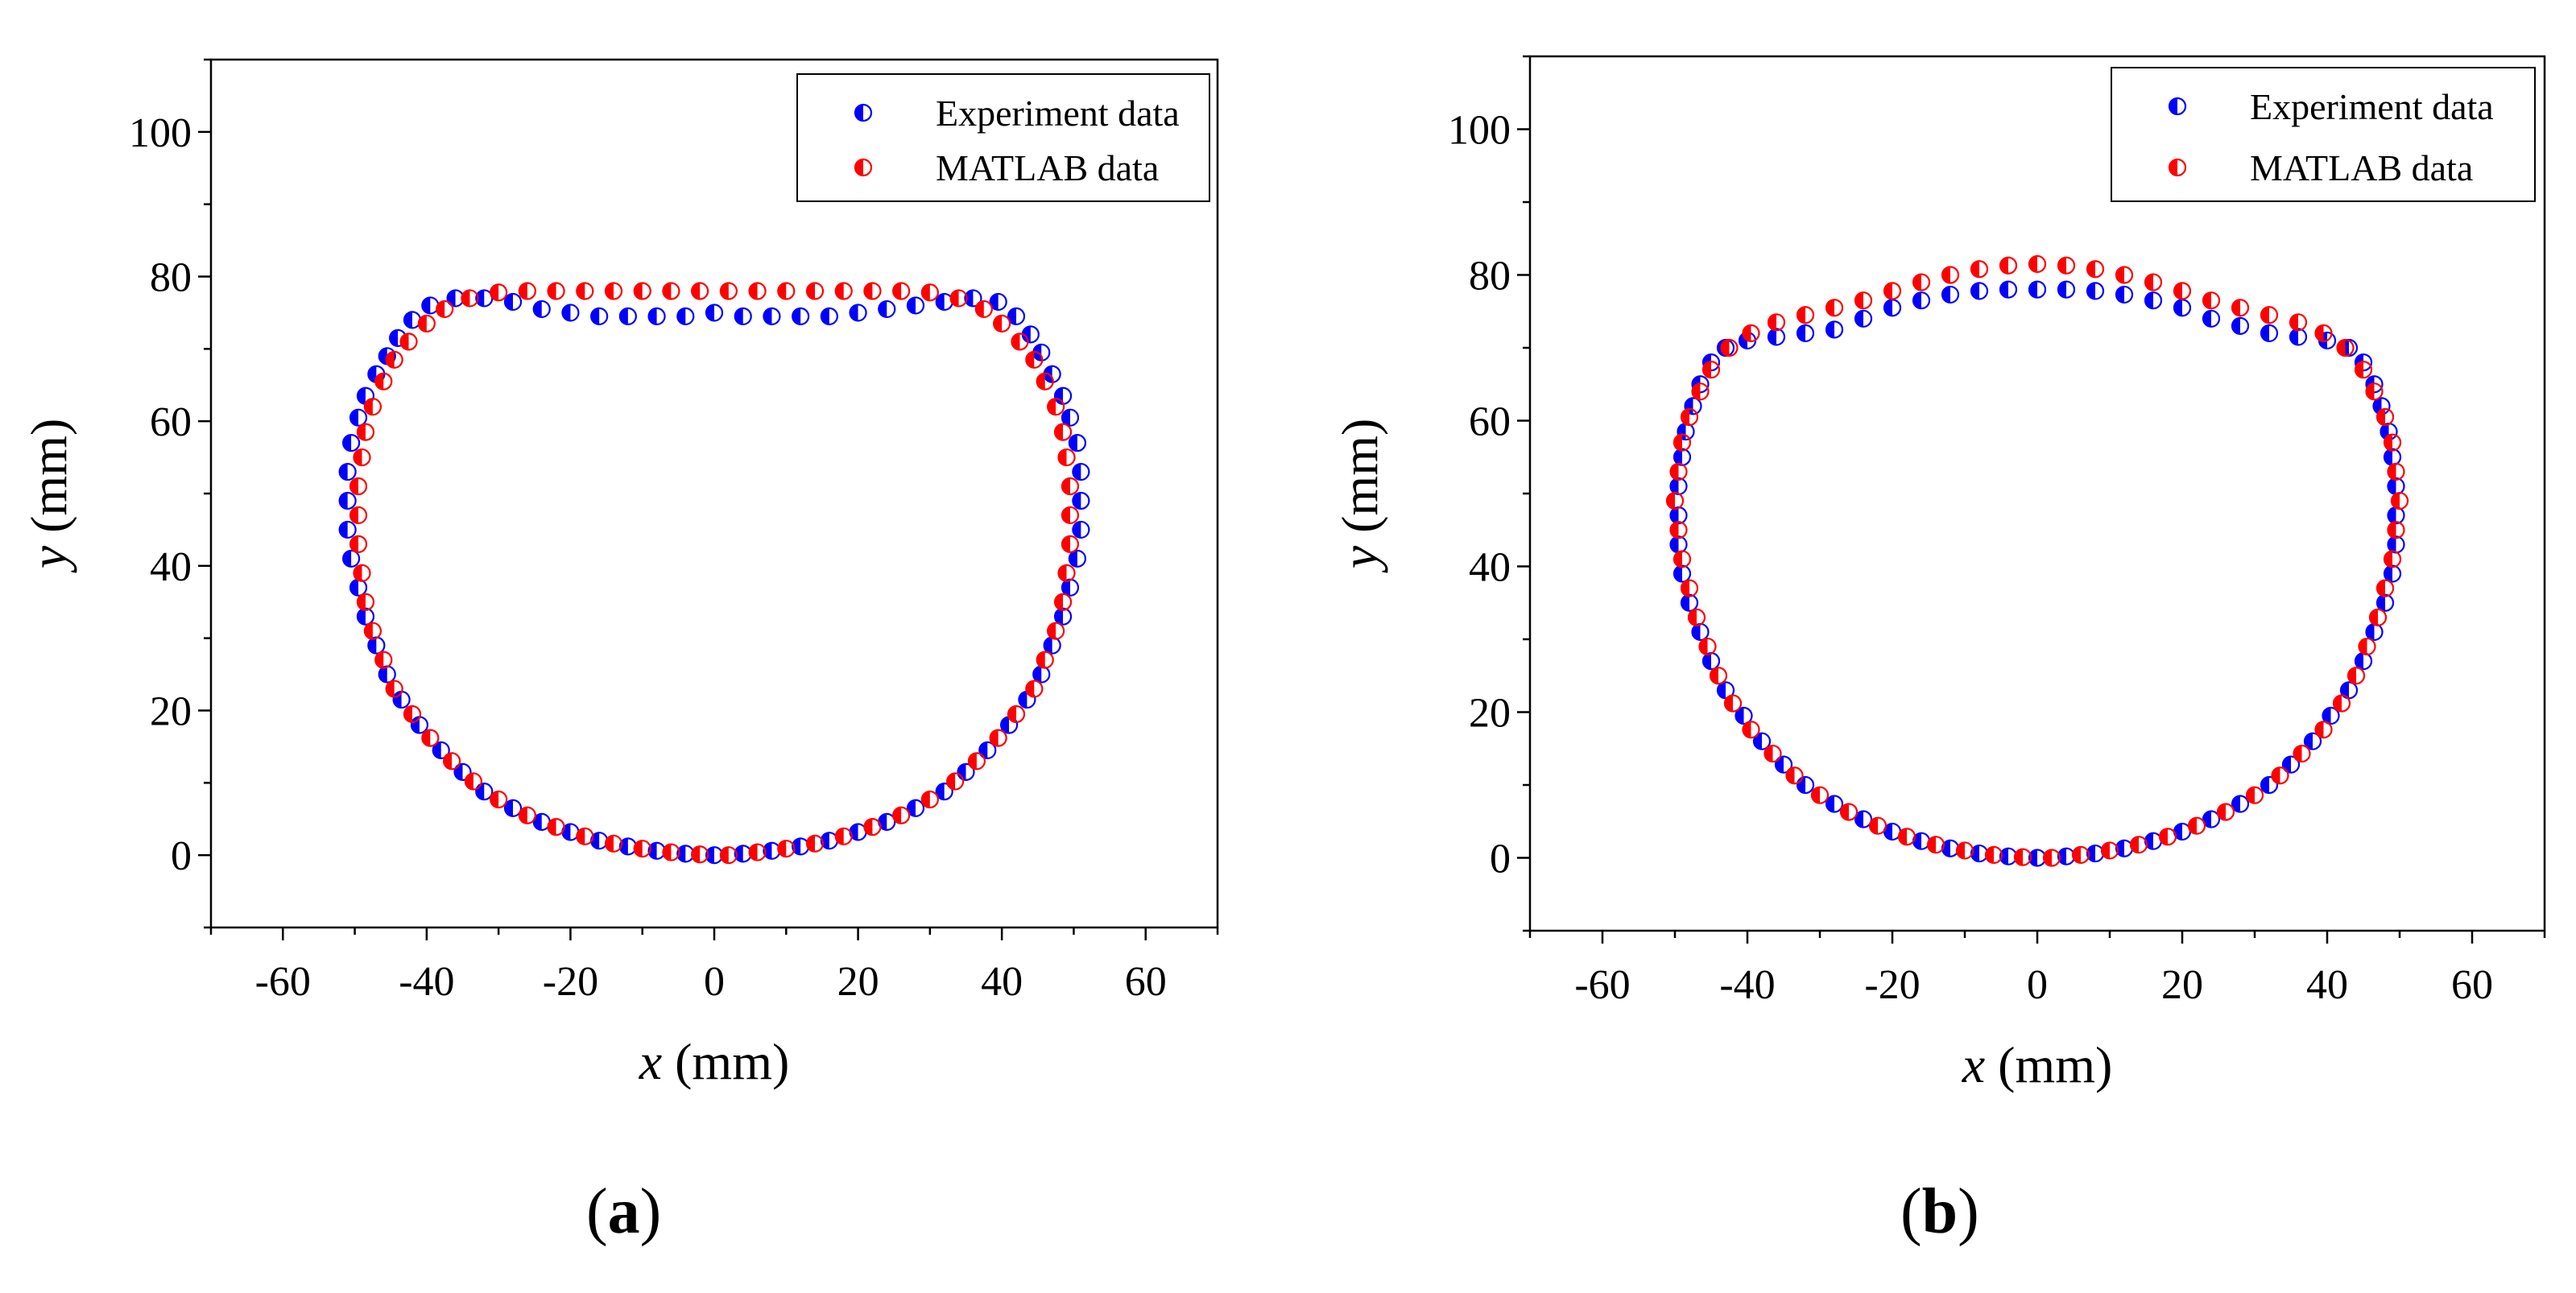 The image size is (2576, 1293). I want to click on y-tick-label: 80, so click(1490, 276).